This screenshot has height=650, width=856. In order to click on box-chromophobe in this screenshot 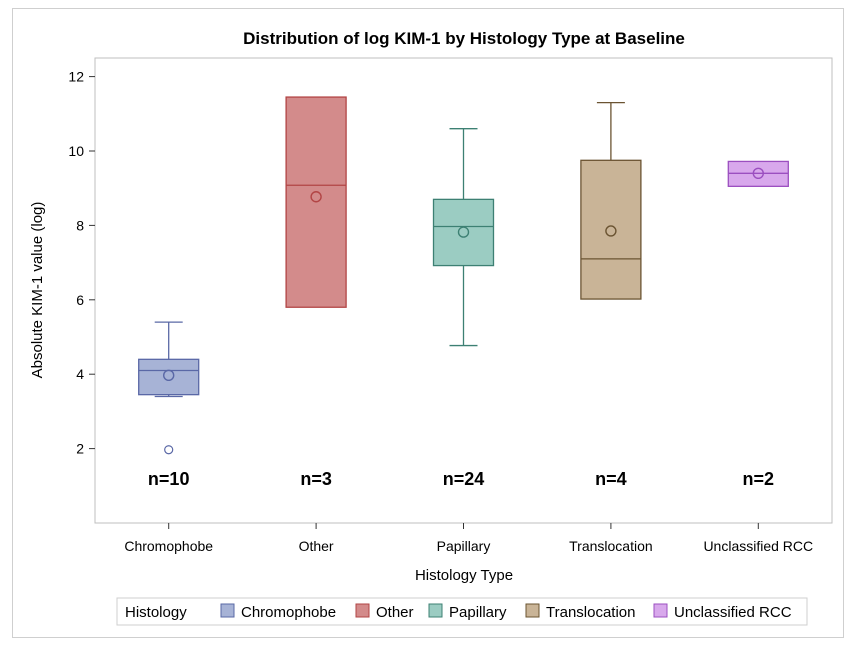, I will do `click(169, 388)`.